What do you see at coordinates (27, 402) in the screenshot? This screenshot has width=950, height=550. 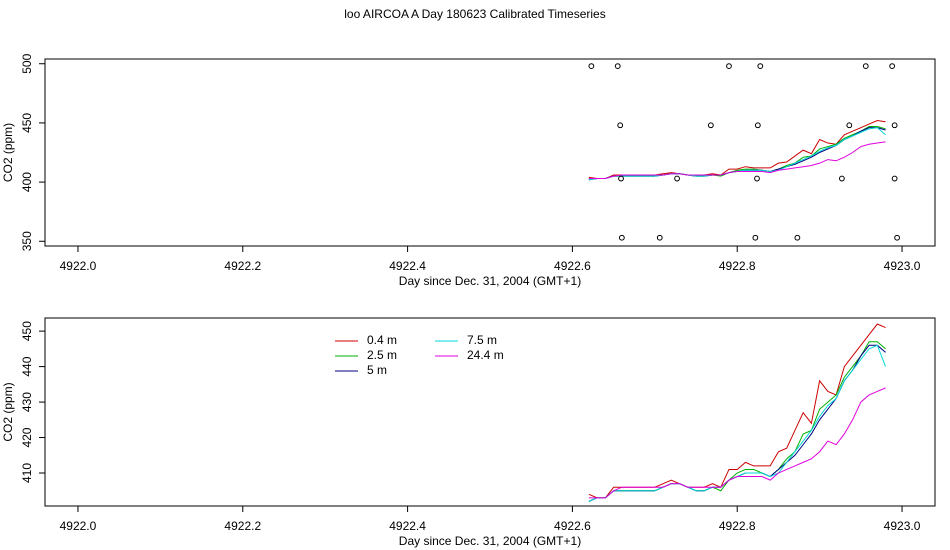 I see `y-tick-label: 430` at bounding box center [27, 402].